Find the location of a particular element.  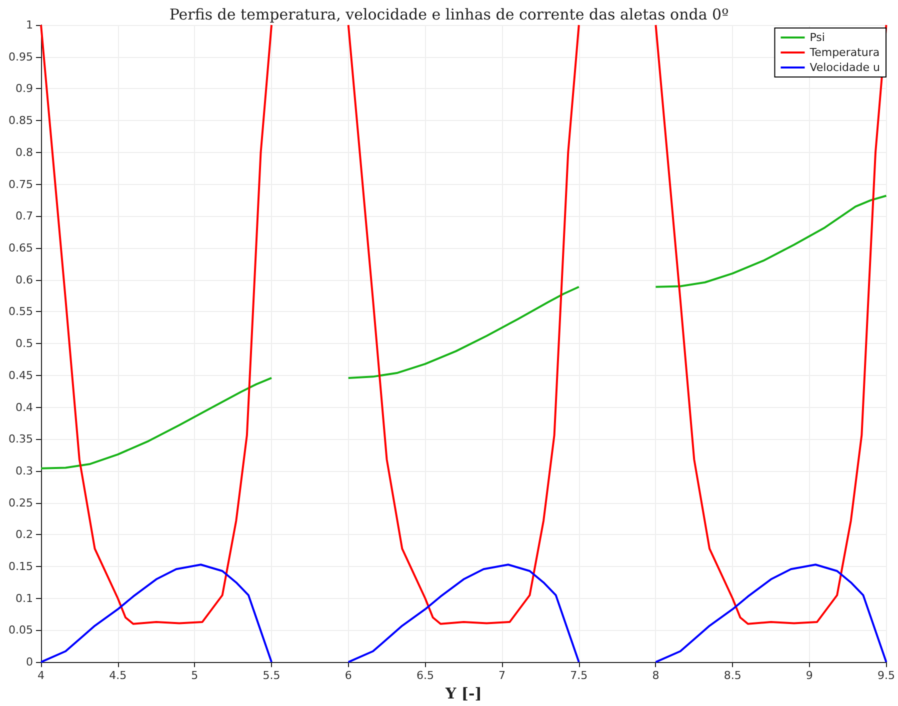

y-tick-label: 0.5 is located at coordinates (24, 343).